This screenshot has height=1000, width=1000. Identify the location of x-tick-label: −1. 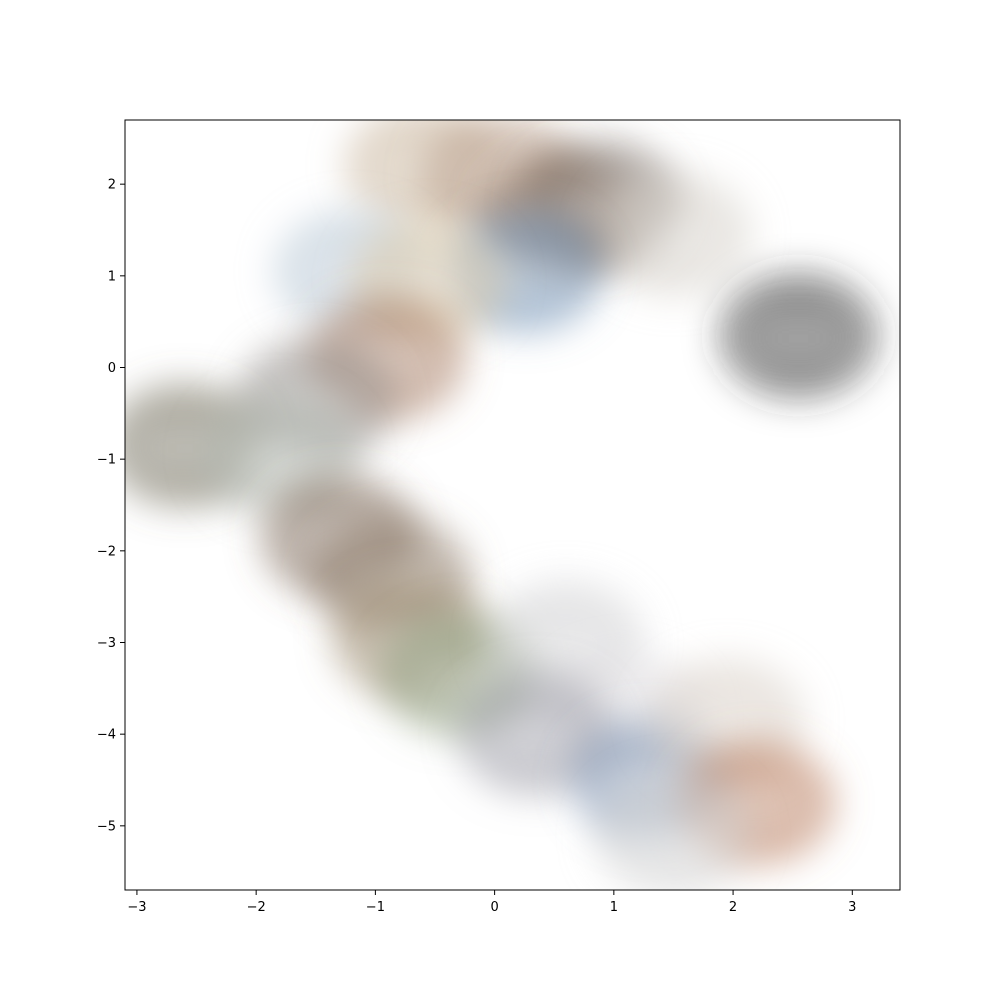
(375, 907).